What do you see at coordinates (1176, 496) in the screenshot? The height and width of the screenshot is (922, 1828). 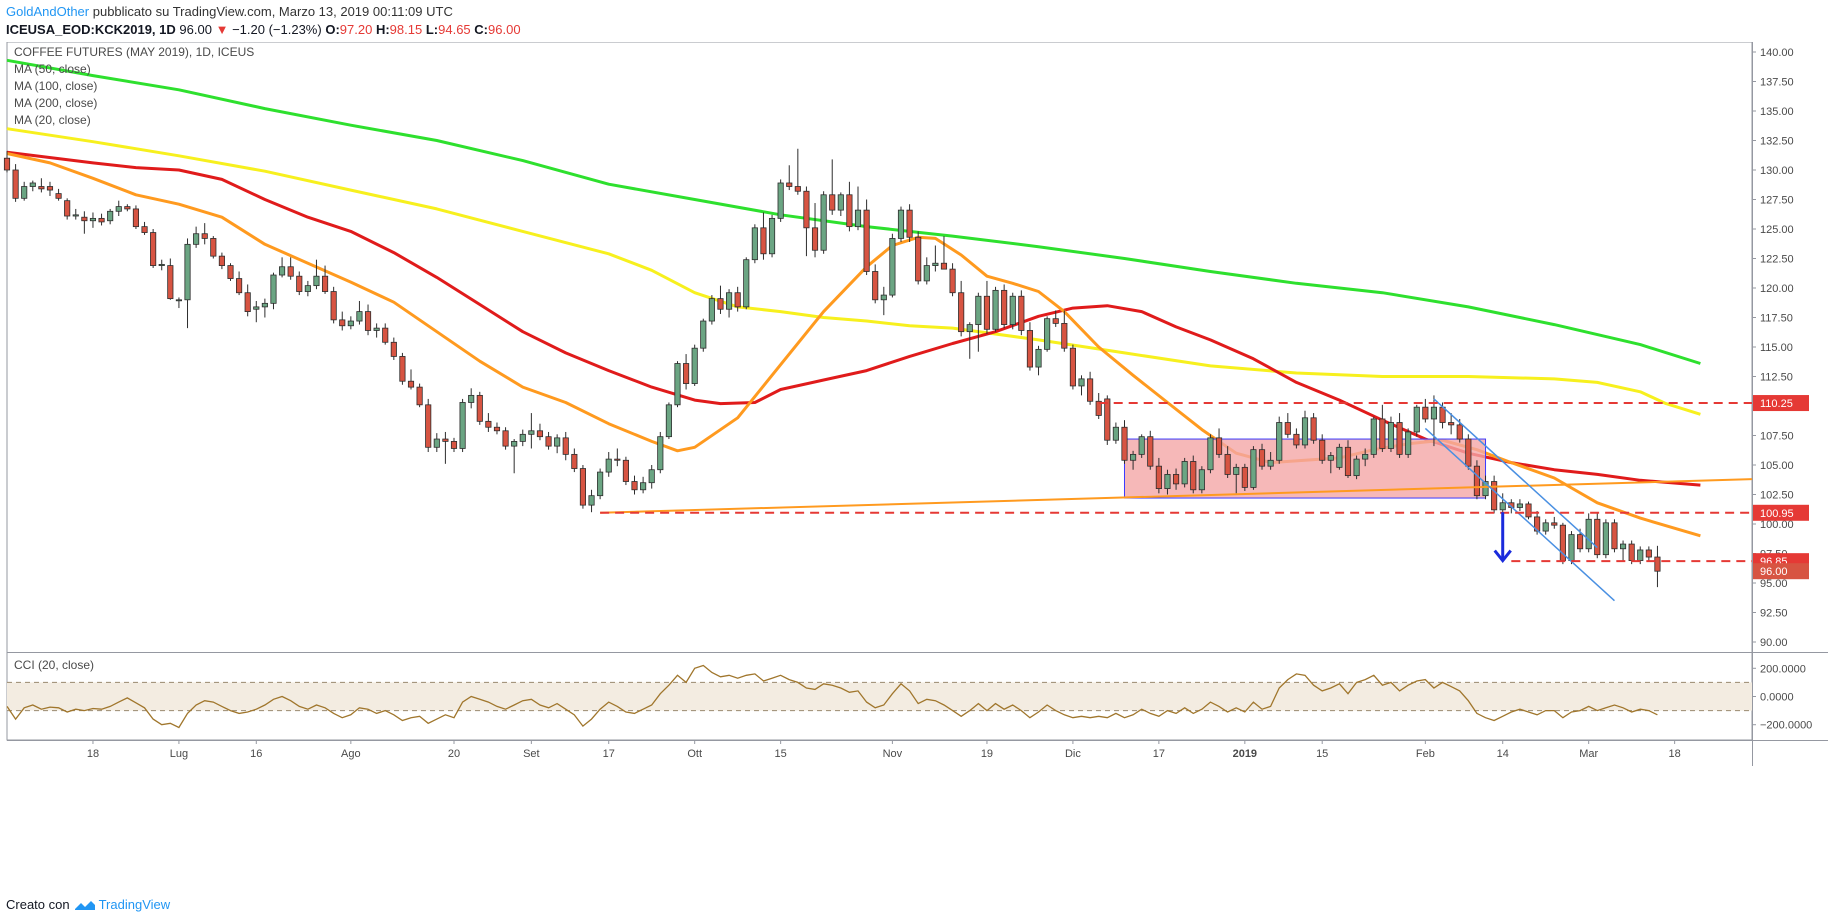 I see `support-trendline` at bounding box center [1176, 496].